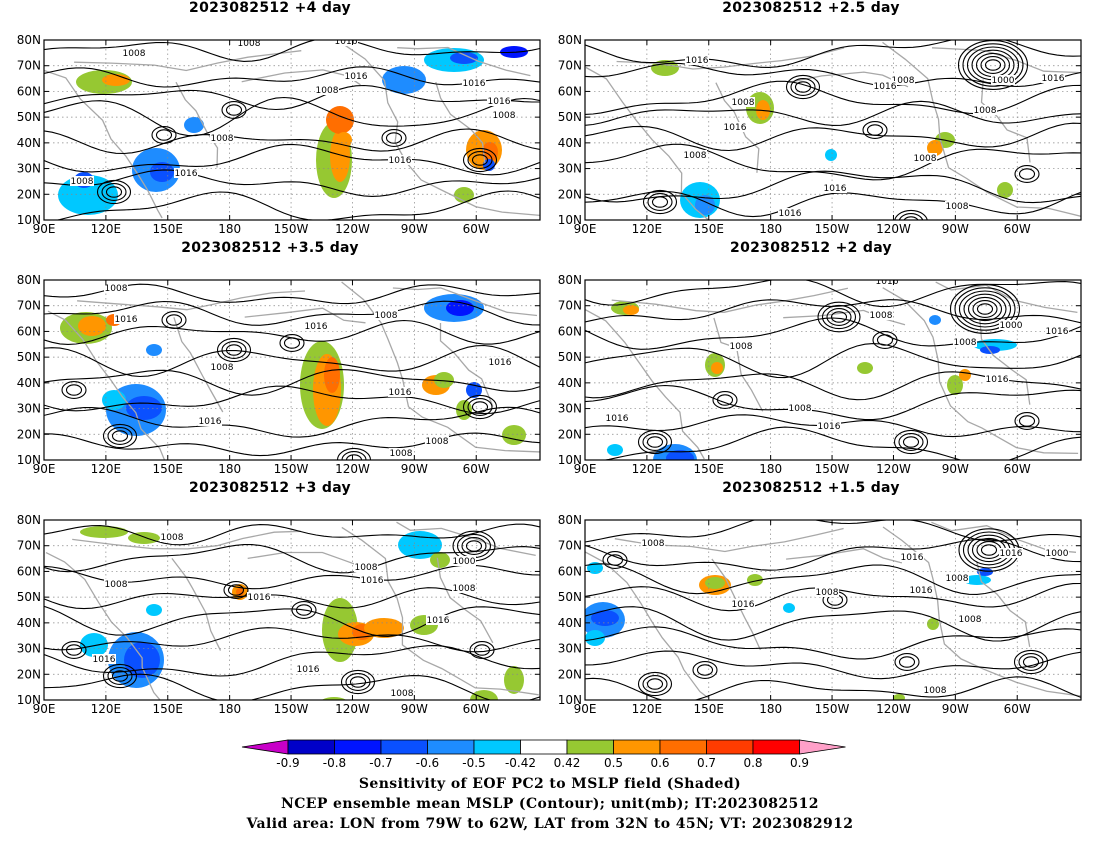 This screenshot has width=1100, height=850. Describe the element at coordinates (811, 488) in the screenshot. I see `panel-title: 2023082512 +1.5 day` at that location.